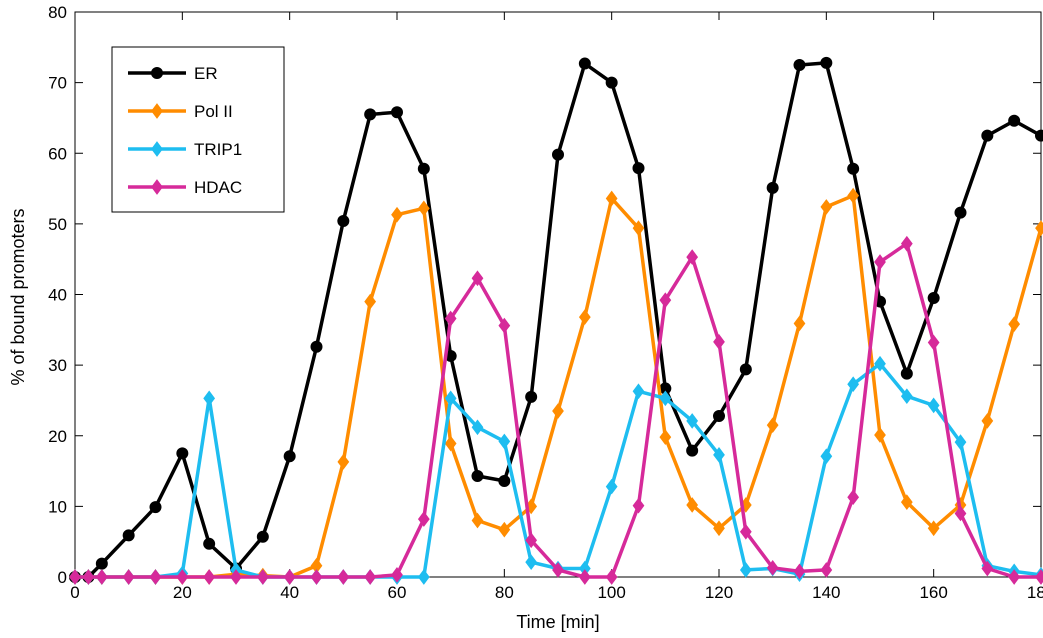  What do you see at coordinates (62, 577) in the screenshot?
I see `y-tick-label: 0` at bounding box center [62, 577].